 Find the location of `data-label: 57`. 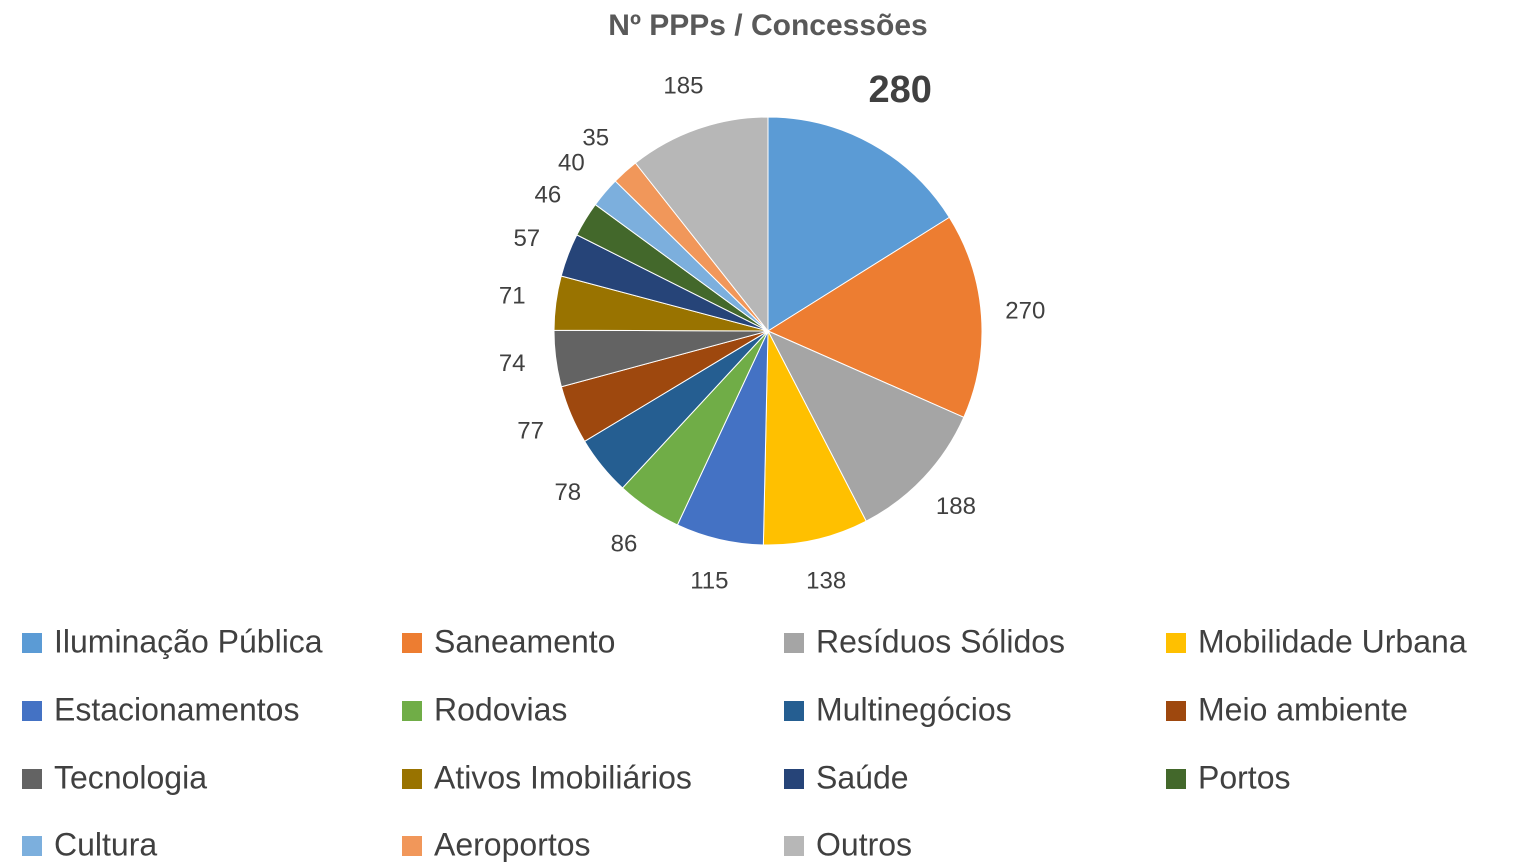

data-label: 57 is located at coordinates (526, 238).